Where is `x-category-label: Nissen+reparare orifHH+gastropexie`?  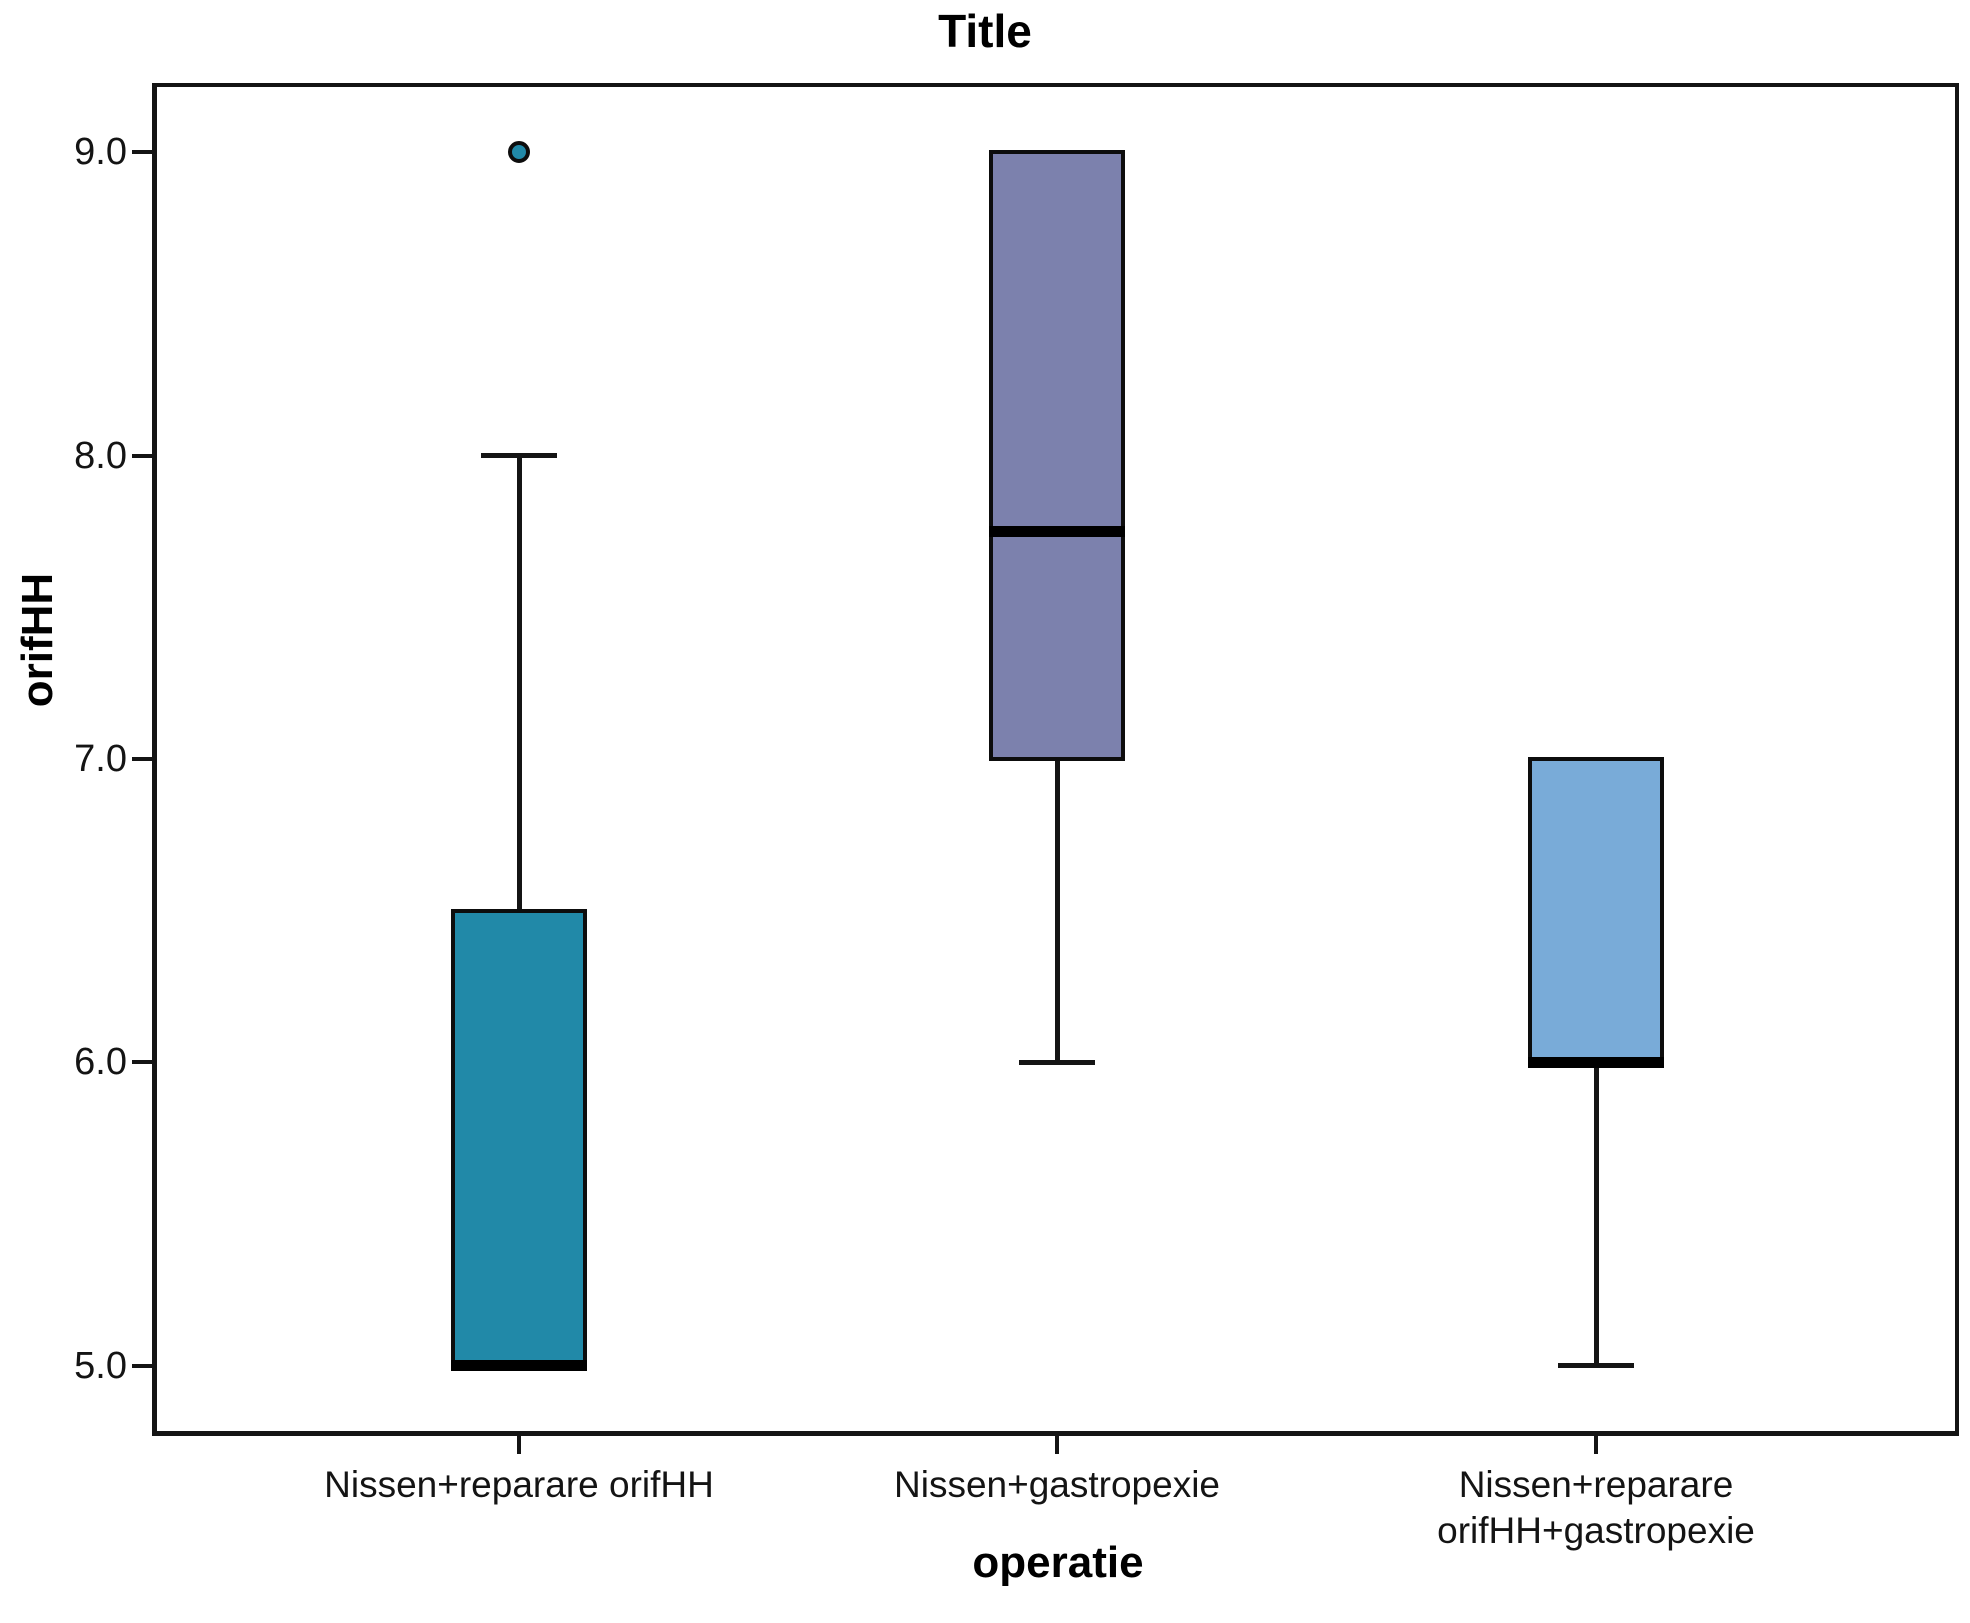
x-category-label: Nissen+reparare orifHH+gastropexie is located at coordinates (1596, 1507).